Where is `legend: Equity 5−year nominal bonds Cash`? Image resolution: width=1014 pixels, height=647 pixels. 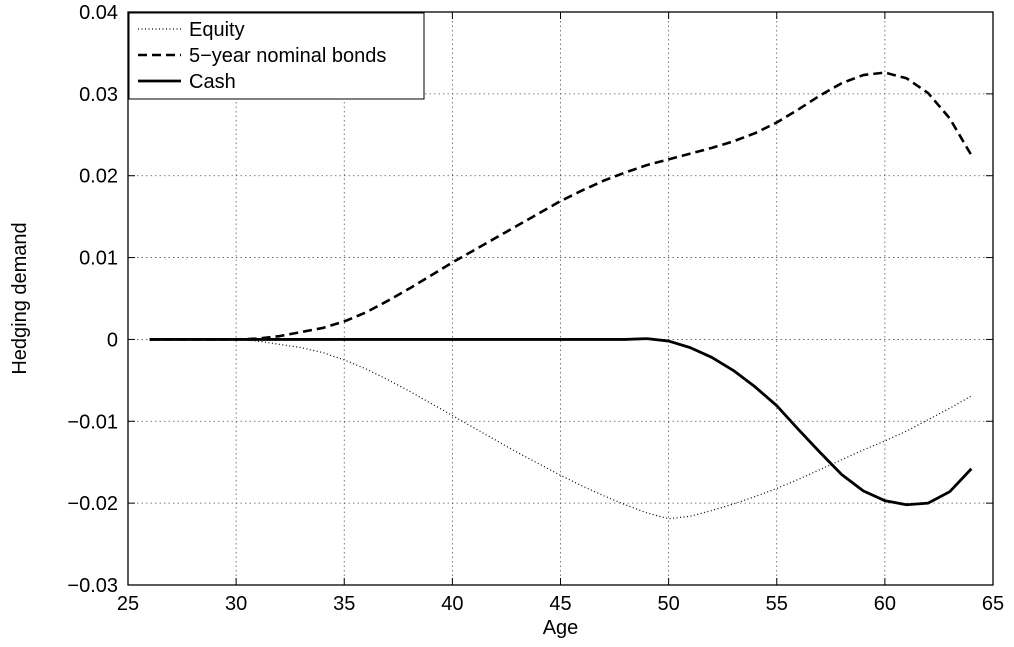
legend: Equity 5−year nominal bonds Cash is located at coordinates (276, 56).